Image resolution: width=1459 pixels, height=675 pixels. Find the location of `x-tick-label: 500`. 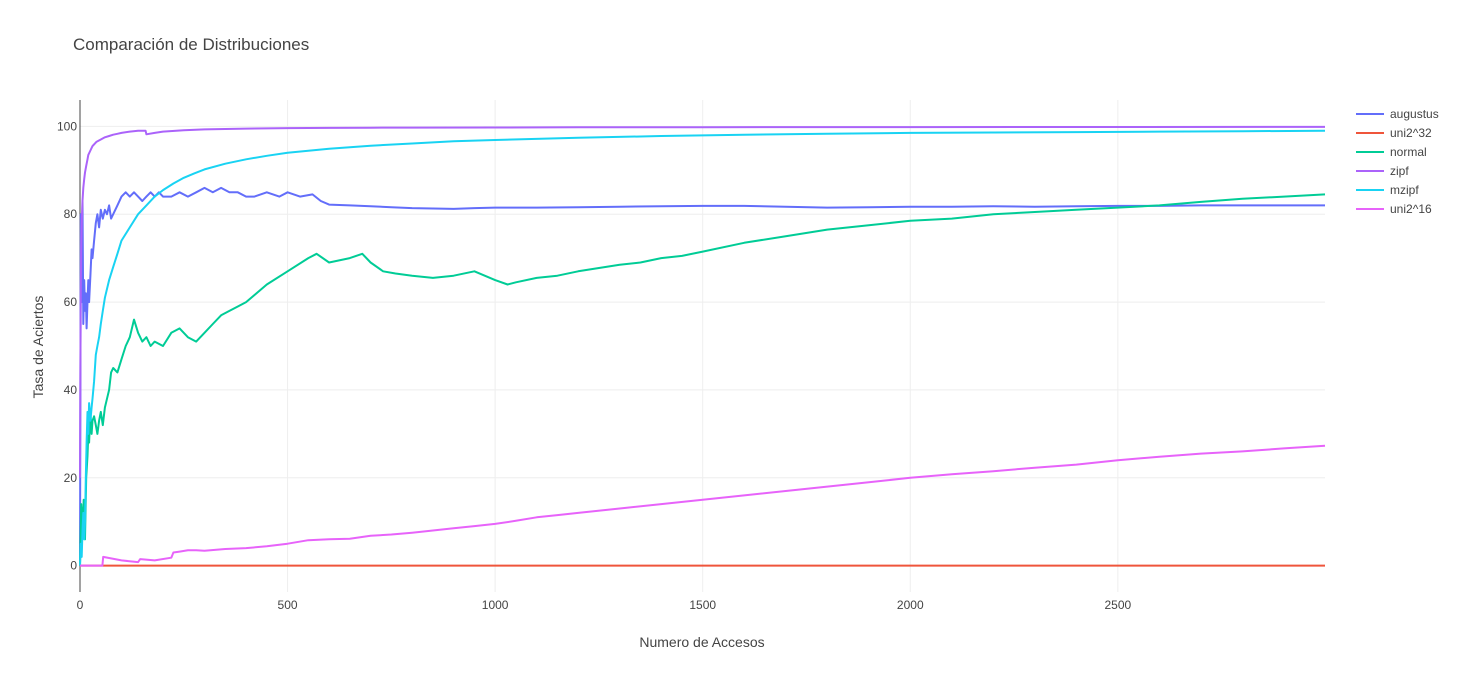

x-tick-label: 500 is located at coordinates (288, 605).